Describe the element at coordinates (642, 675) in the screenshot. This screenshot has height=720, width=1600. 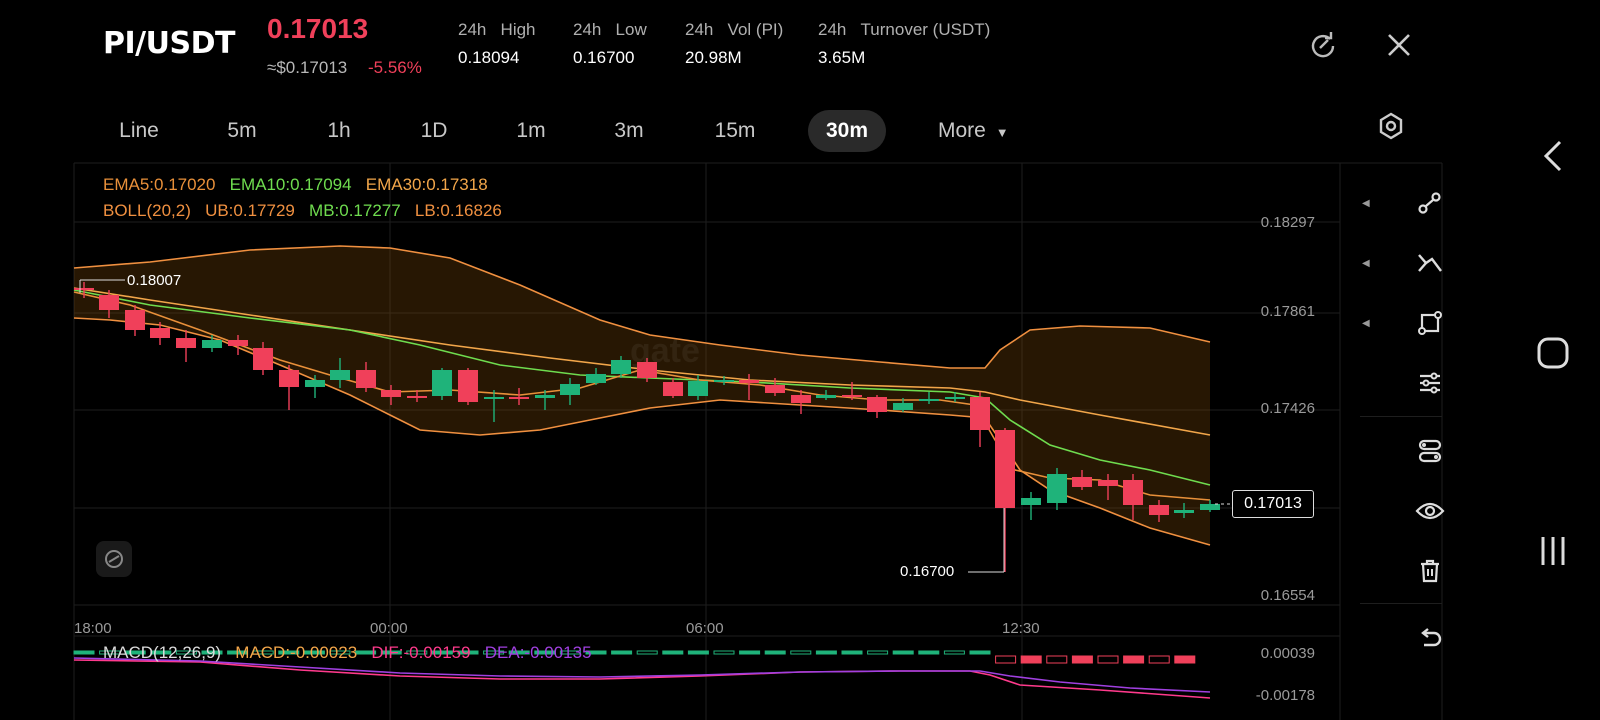
I see `macd-dea-line` at that location.